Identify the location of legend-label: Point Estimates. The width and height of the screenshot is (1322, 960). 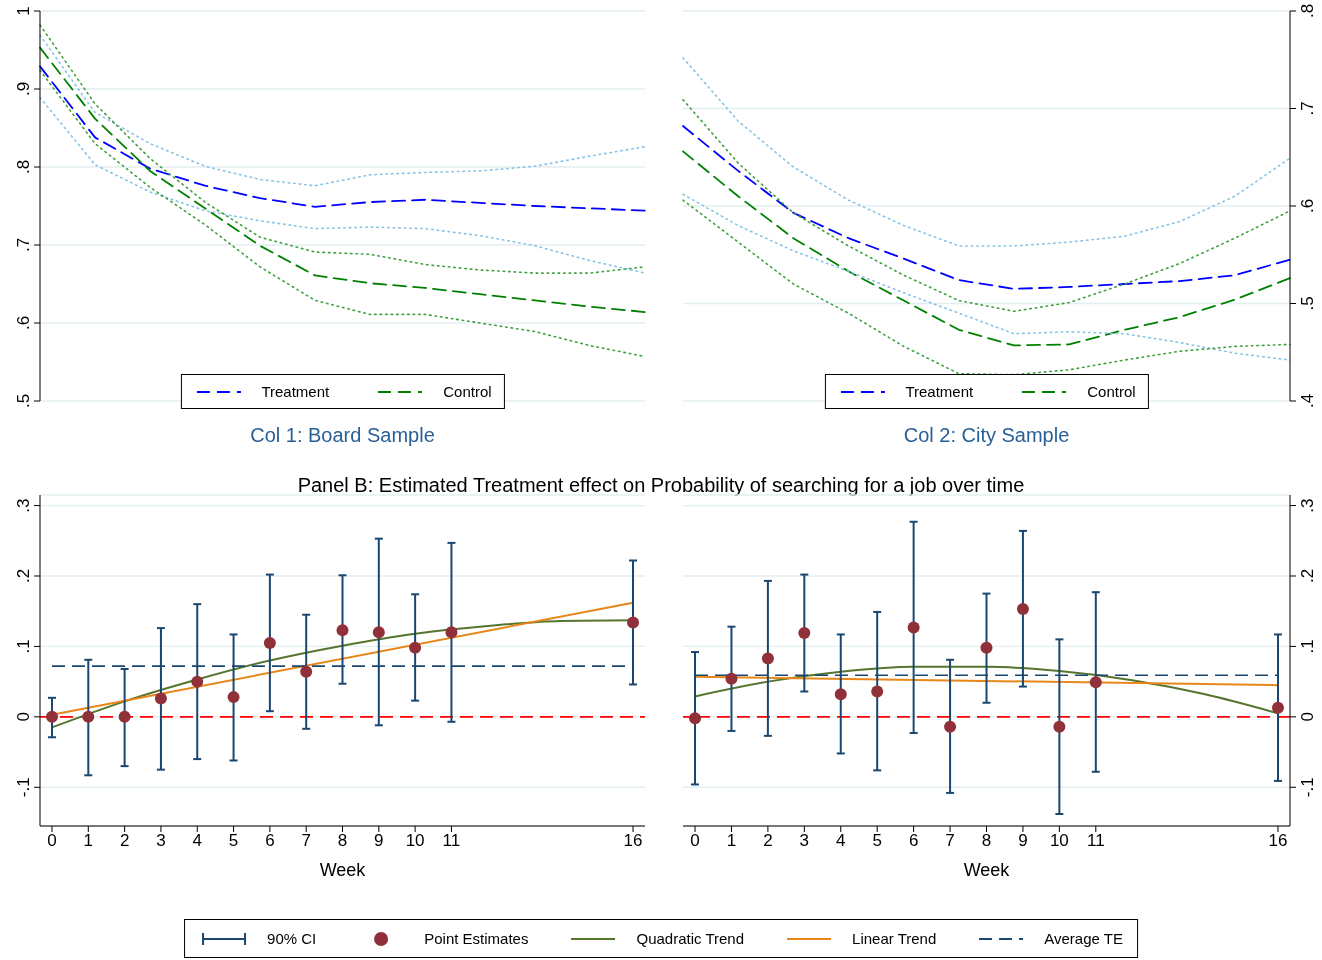
(476, 938).